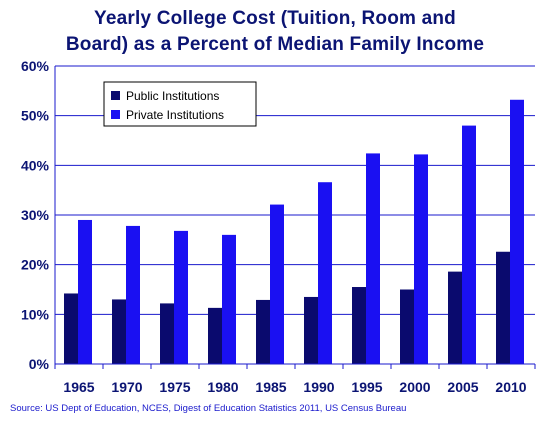  What do you see at coordinates (318, 387) in the screenshot?
I see `x-tick-label: 1990` at bounding box center [318, 387].